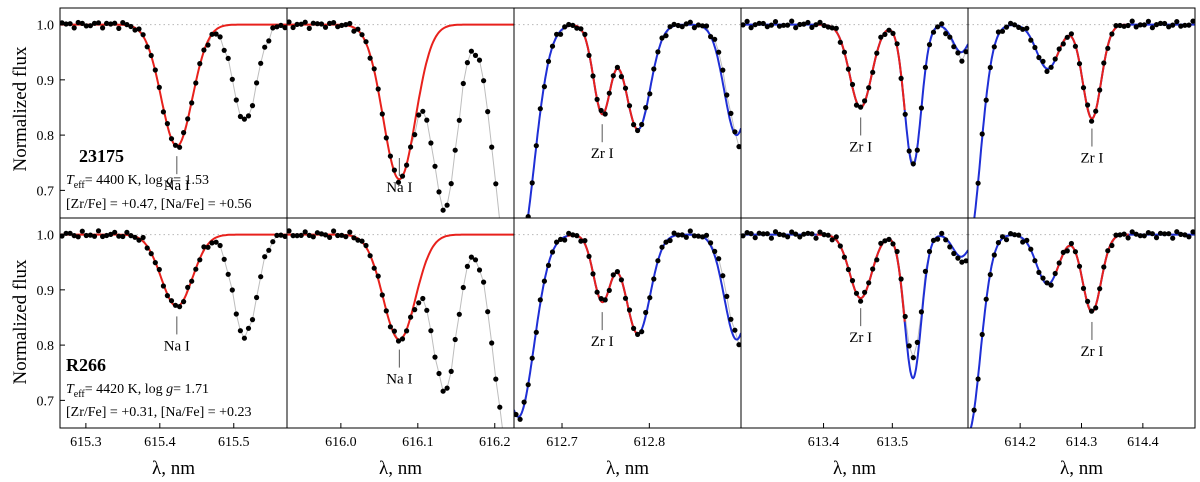 This screenshot has width=1200, height=482. Describe the element at coordinates (20, 322) in the screenshot. I see `y-axis-label-bottom: Normalized flux` at that location.